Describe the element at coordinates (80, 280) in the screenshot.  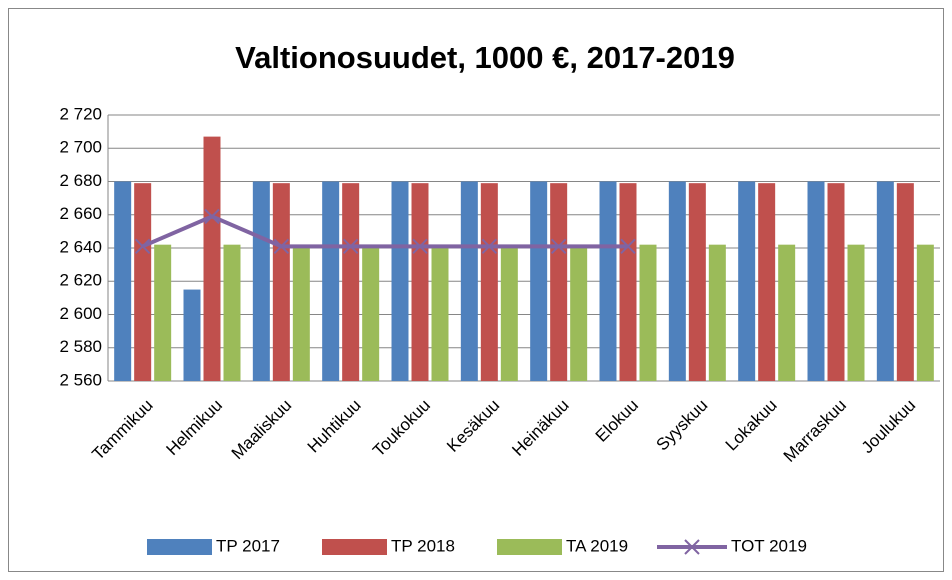
I see `y-tick-label: 2 620` at that location.